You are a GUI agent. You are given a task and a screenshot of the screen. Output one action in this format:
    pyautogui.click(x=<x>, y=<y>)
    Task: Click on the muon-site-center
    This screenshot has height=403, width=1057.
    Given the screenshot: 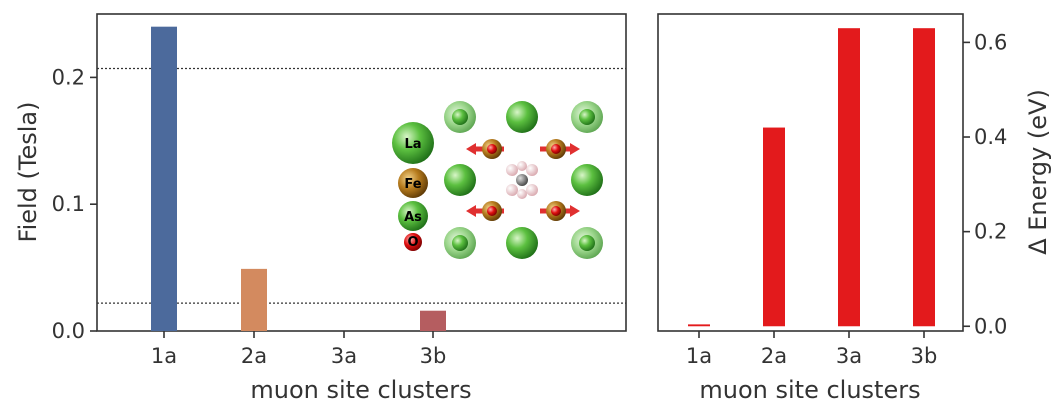 What is the action you would take?
    pyautogui.click(x=522, y=180)
    